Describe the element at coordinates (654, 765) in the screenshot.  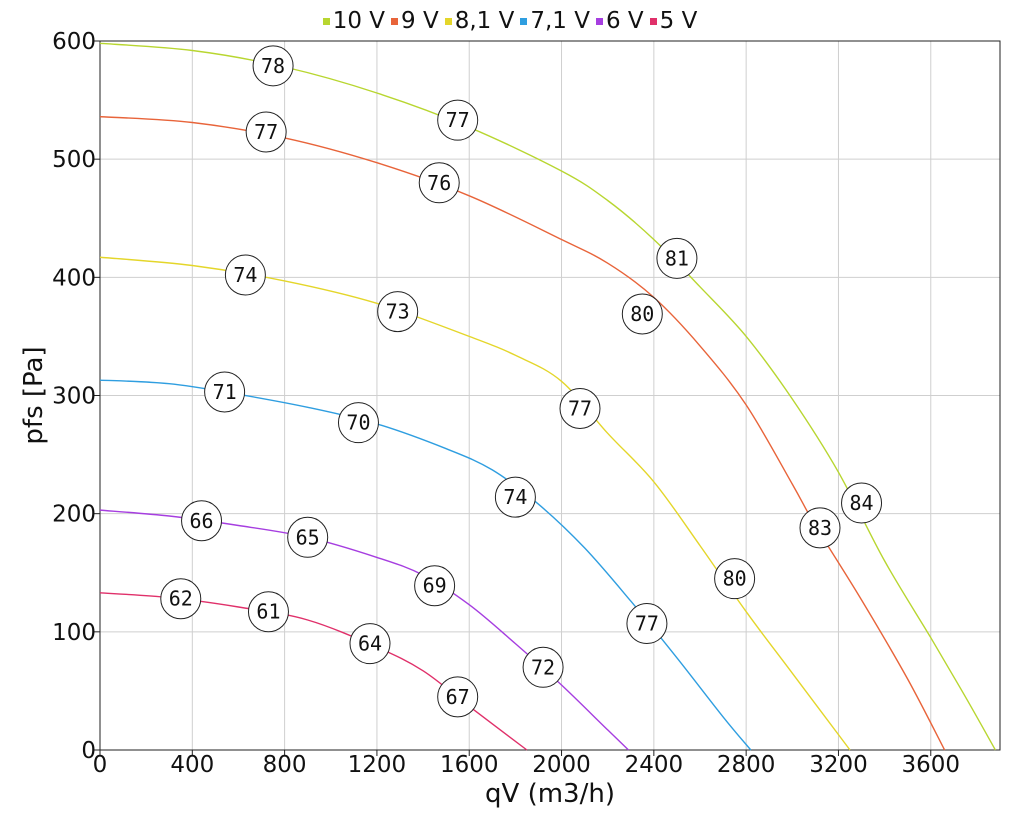
I see `x-tick-label: 2400` at that location.